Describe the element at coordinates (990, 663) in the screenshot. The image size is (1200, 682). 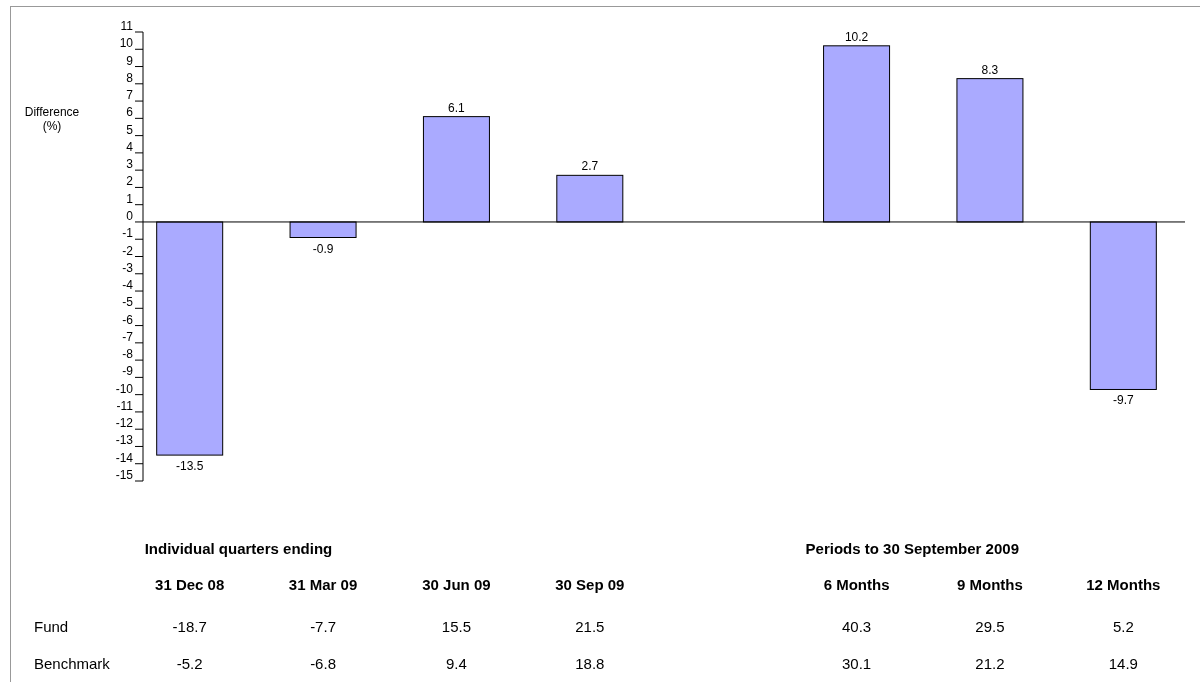
I see `text: 21.2` at that location.